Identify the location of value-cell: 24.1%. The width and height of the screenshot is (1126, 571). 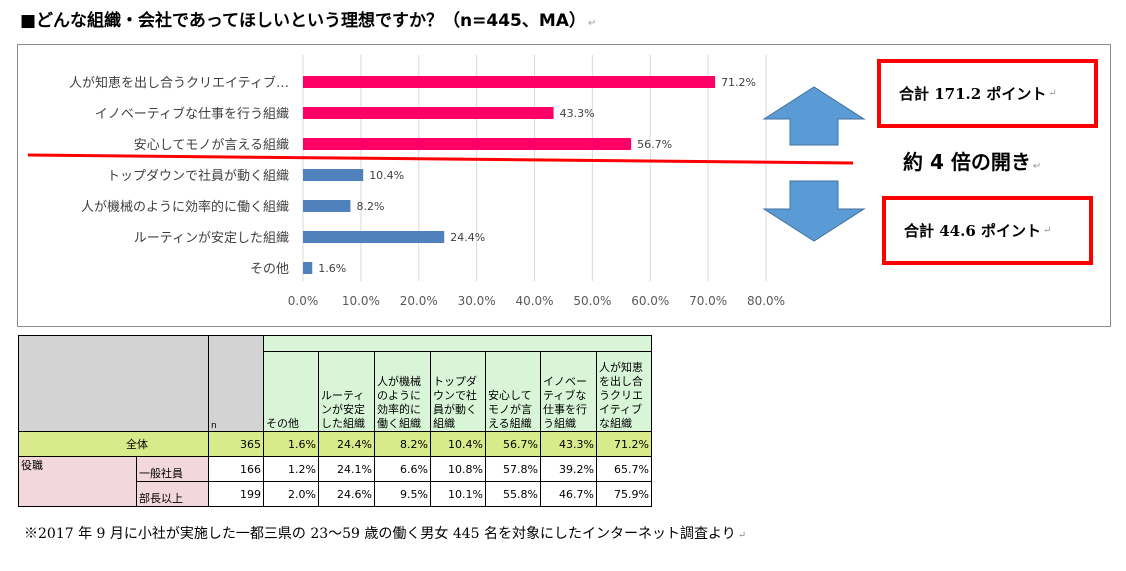
(346, 469).